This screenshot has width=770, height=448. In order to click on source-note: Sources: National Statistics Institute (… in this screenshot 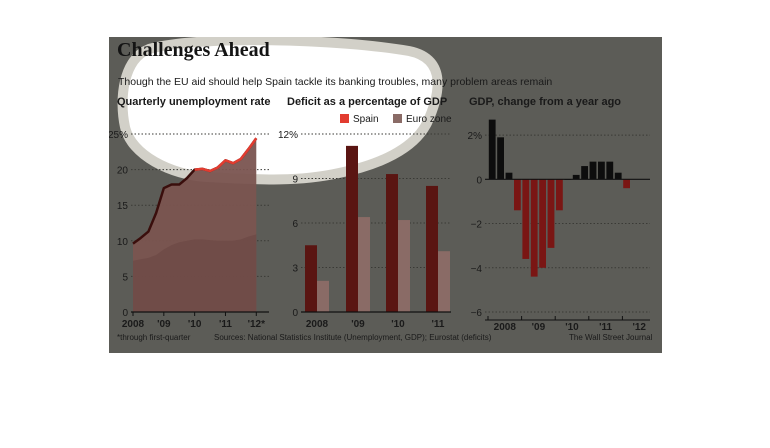, I will do `click(353, 337)`.